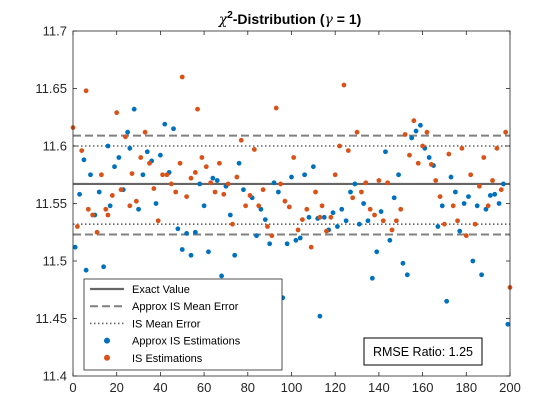 Image resolution: width=560 pixels, height=420 pixels. I want to click on x-tick-label: 60, so click(204, 387).